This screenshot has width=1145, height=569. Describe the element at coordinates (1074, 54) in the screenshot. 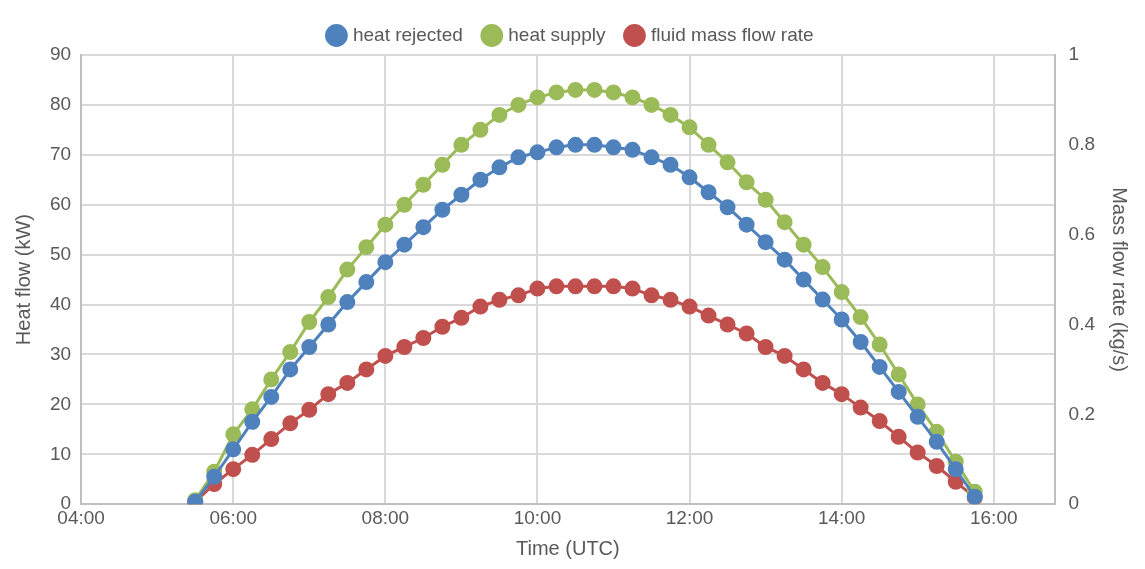

I see `y2-tick-label: 1` at that location.